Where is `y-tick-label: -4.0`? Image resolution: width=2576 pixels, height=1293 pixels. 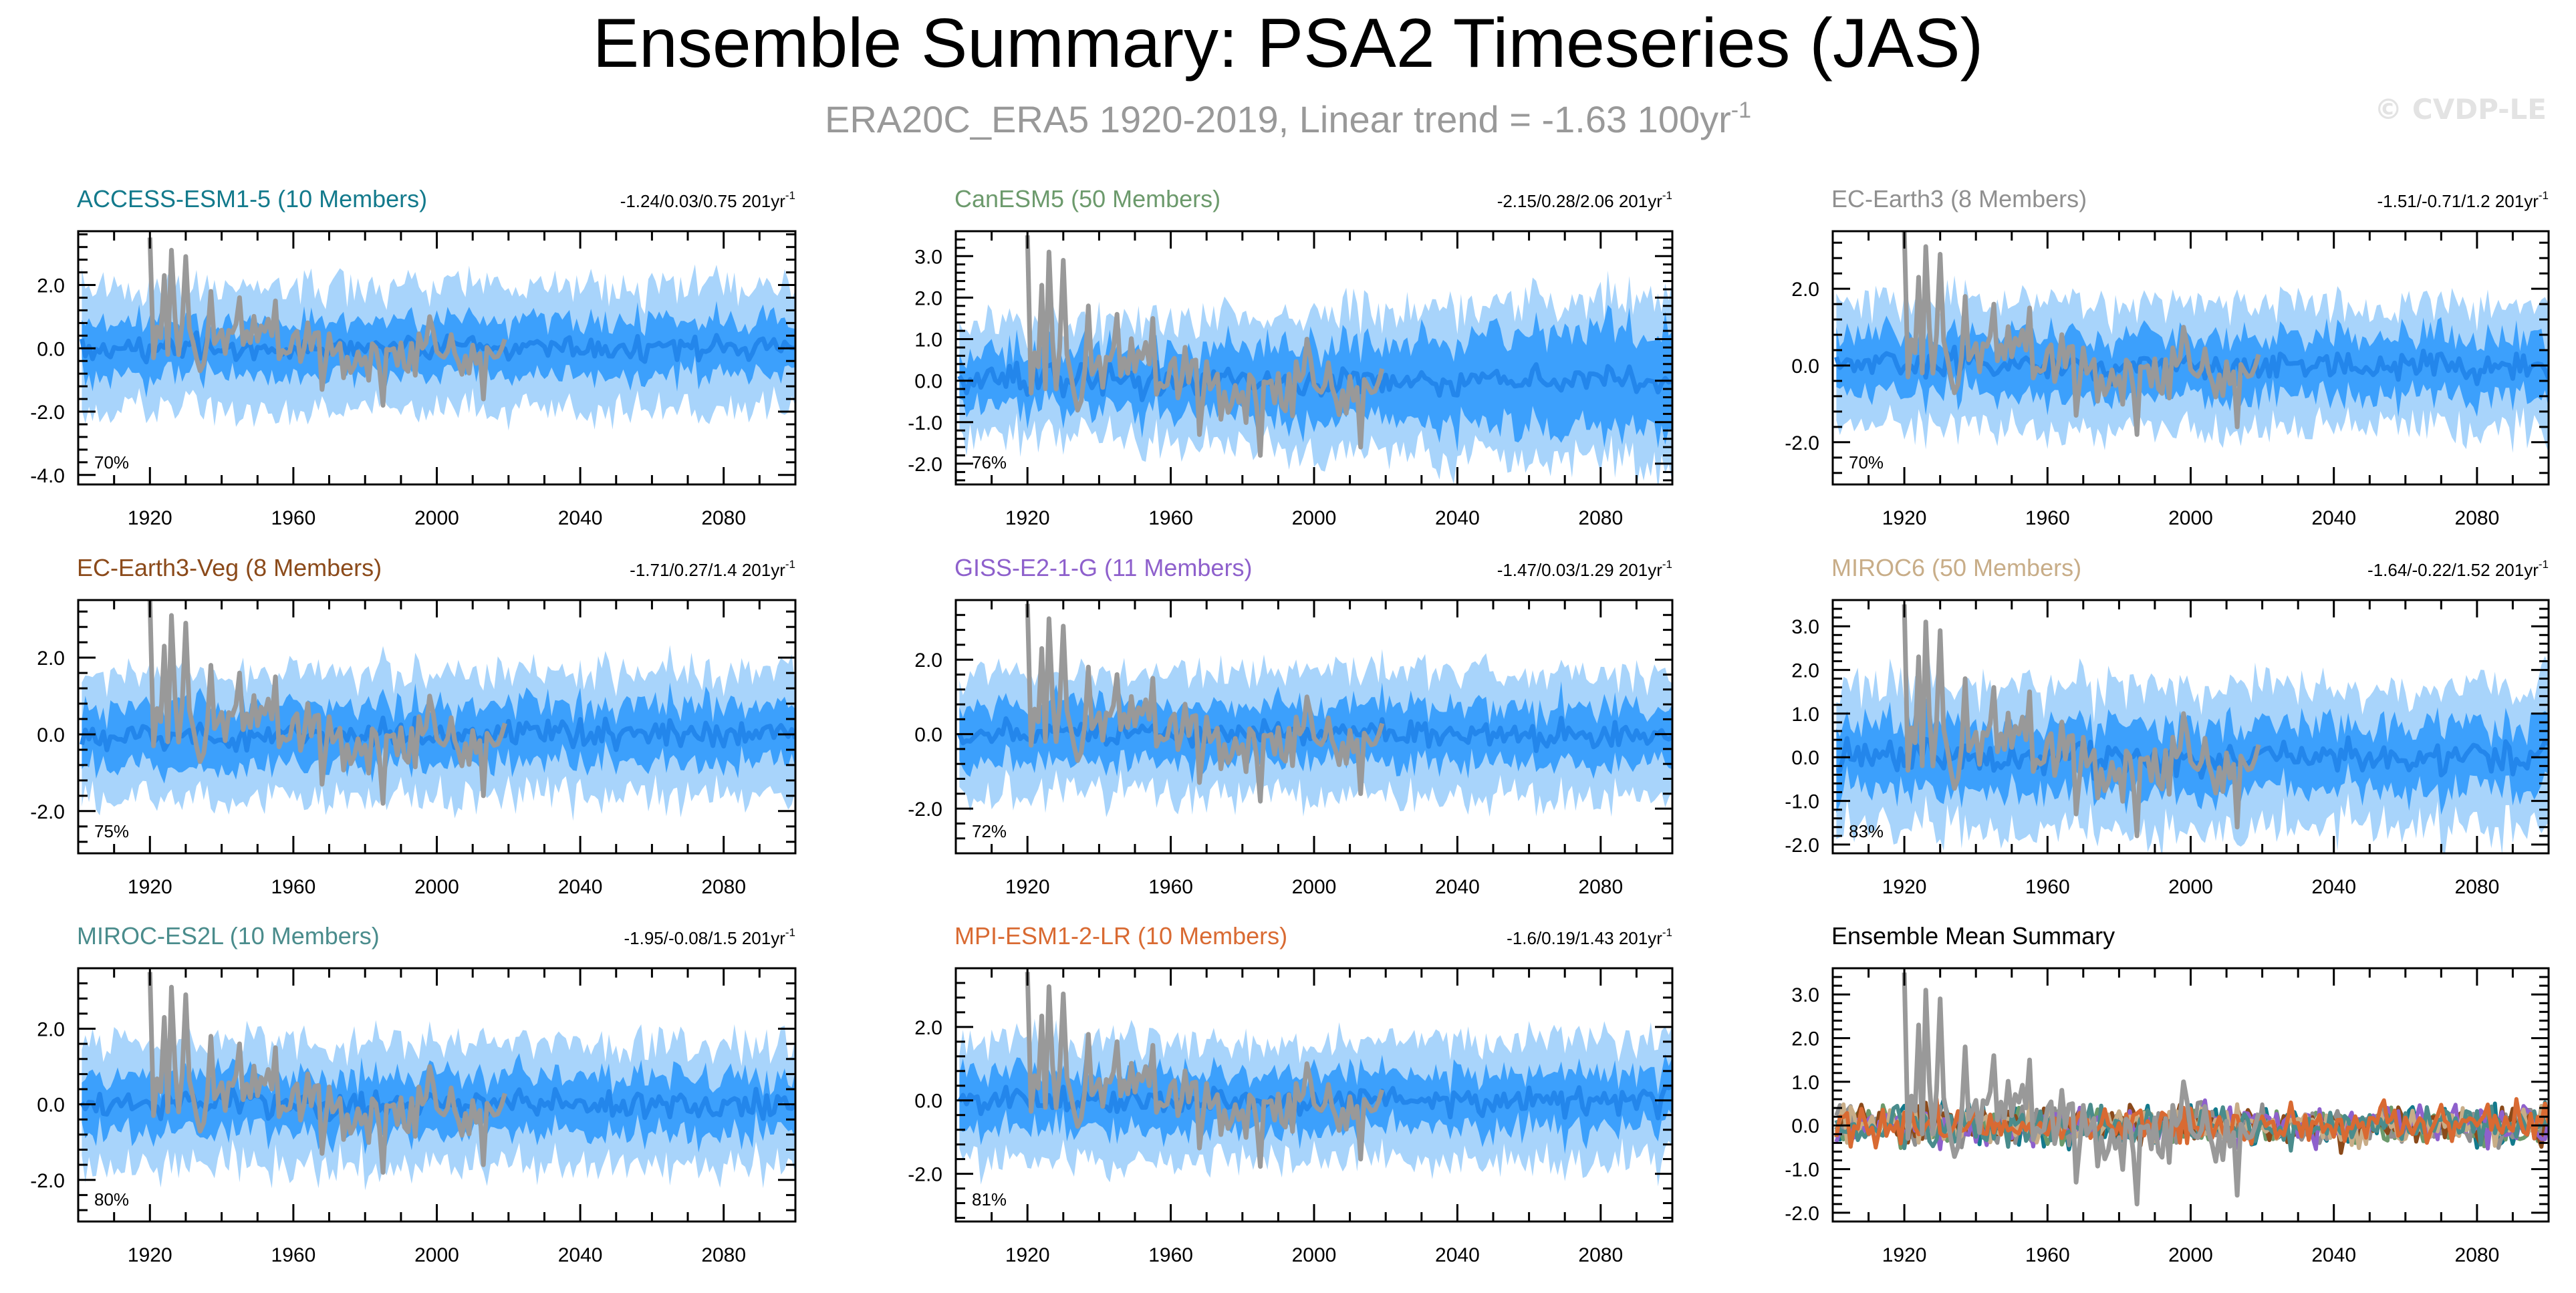 y-tick-label: -4.0 is located at coordinates (48, 476).